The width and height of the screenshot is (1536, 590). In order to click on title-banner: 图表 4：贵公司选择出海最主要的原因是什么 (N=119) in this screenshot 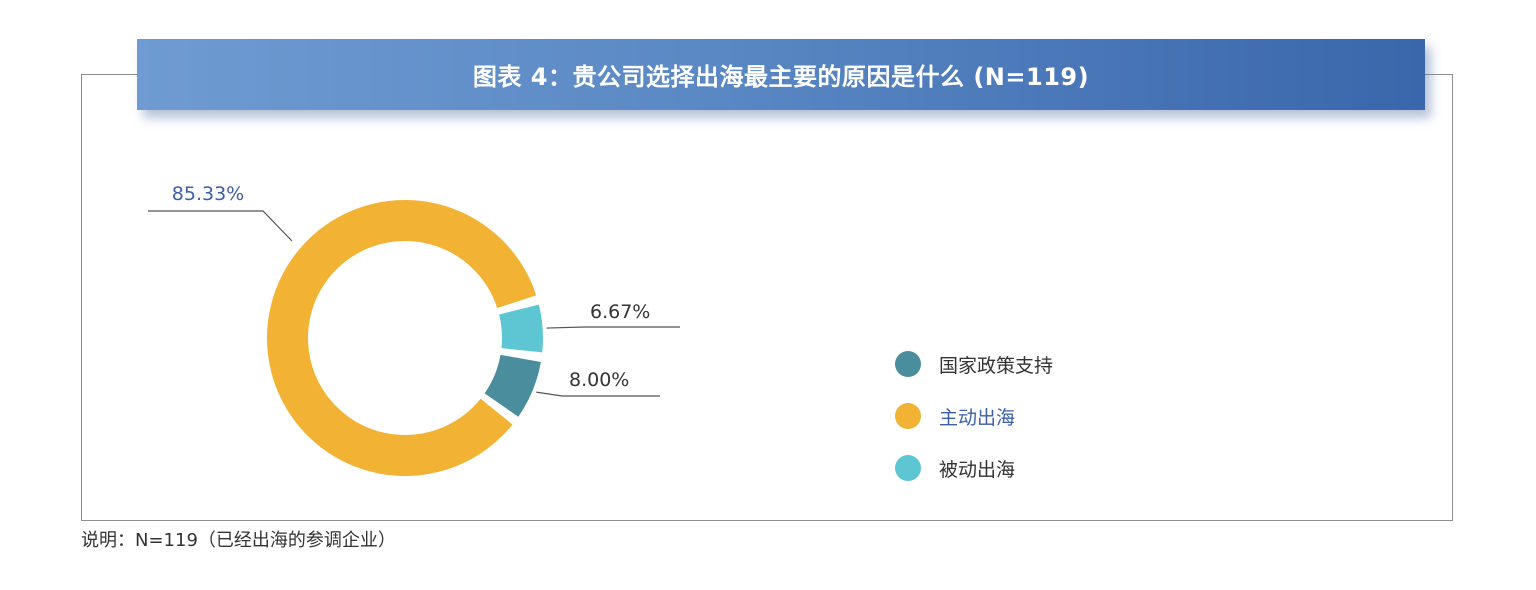, I will do `click(781, 74)`.